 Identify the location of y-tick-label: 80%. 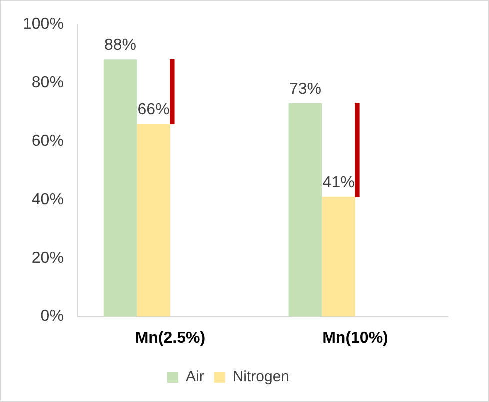
(48, 83).